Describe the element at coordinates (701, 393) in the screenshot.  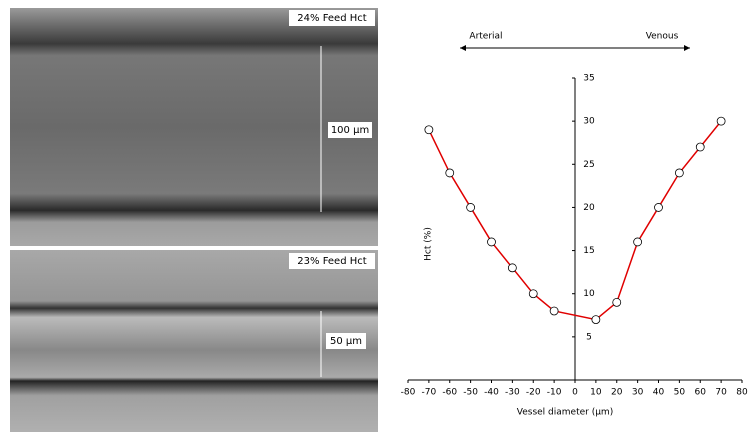
I see `x-tick-label: 60` at that location.